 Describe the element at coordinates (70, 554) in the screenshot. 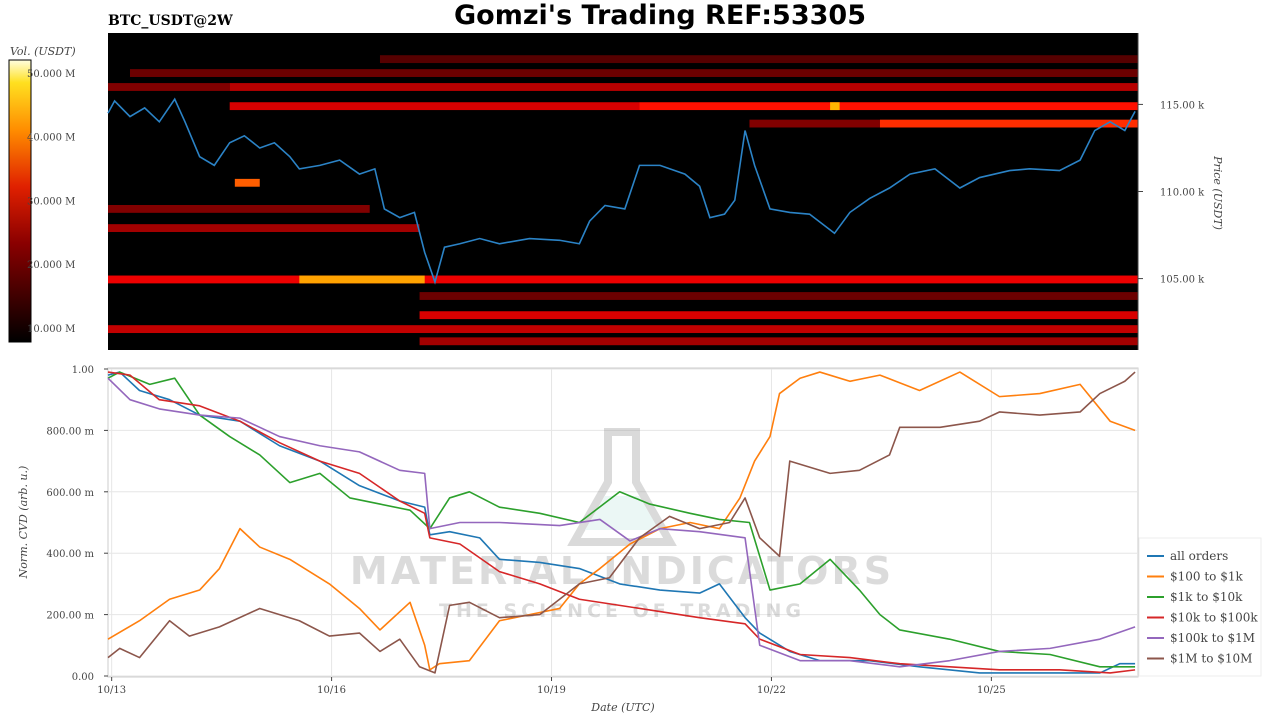

I see `y-tick-label: 400.00 m` at that location.